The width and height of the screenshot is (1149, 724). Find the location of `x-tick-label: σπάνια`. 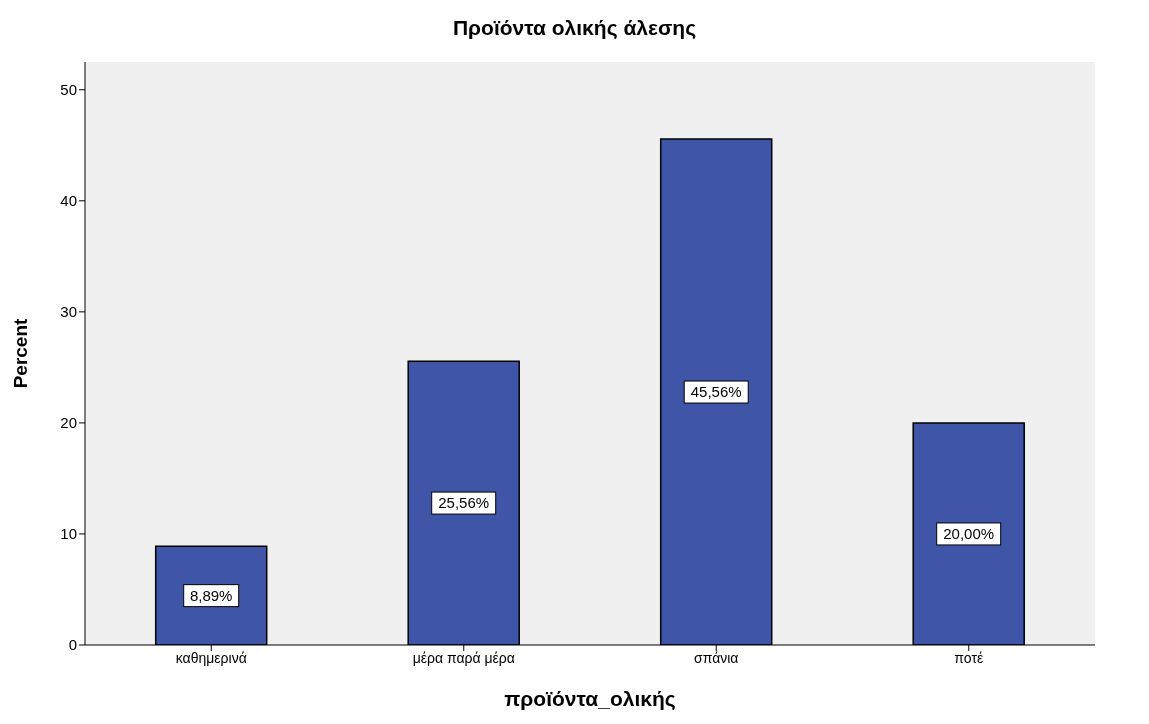

x-tick-label: σπάνια is located at coordinates (716, 657).